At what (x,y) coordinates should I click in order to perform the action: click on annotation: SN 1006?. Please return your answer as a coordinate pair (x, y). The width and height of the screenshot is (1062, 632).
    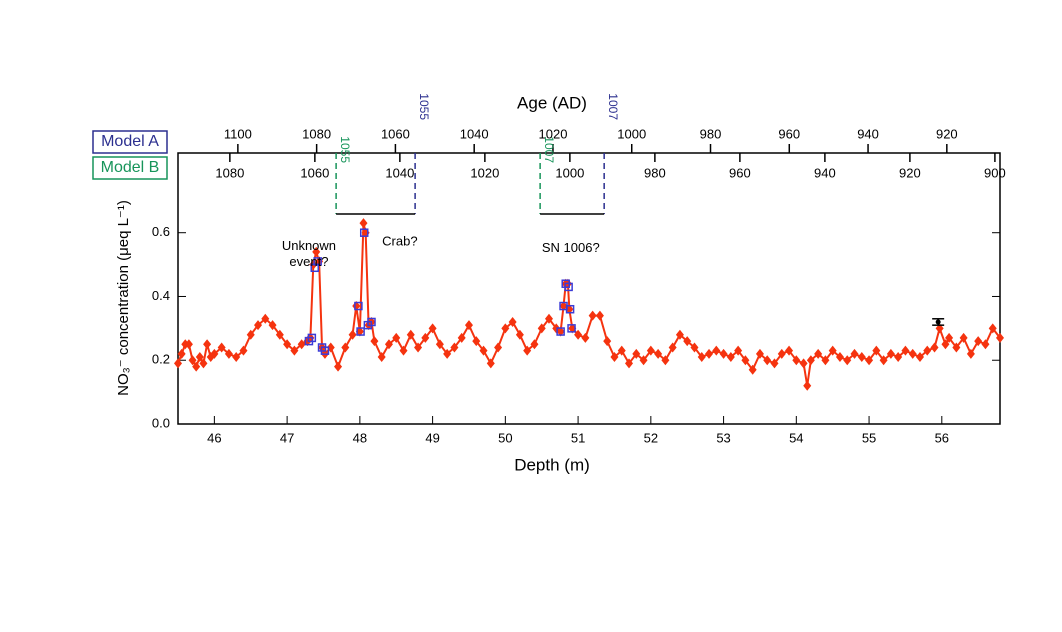
    Looking at the image, I should click on (571, 247).